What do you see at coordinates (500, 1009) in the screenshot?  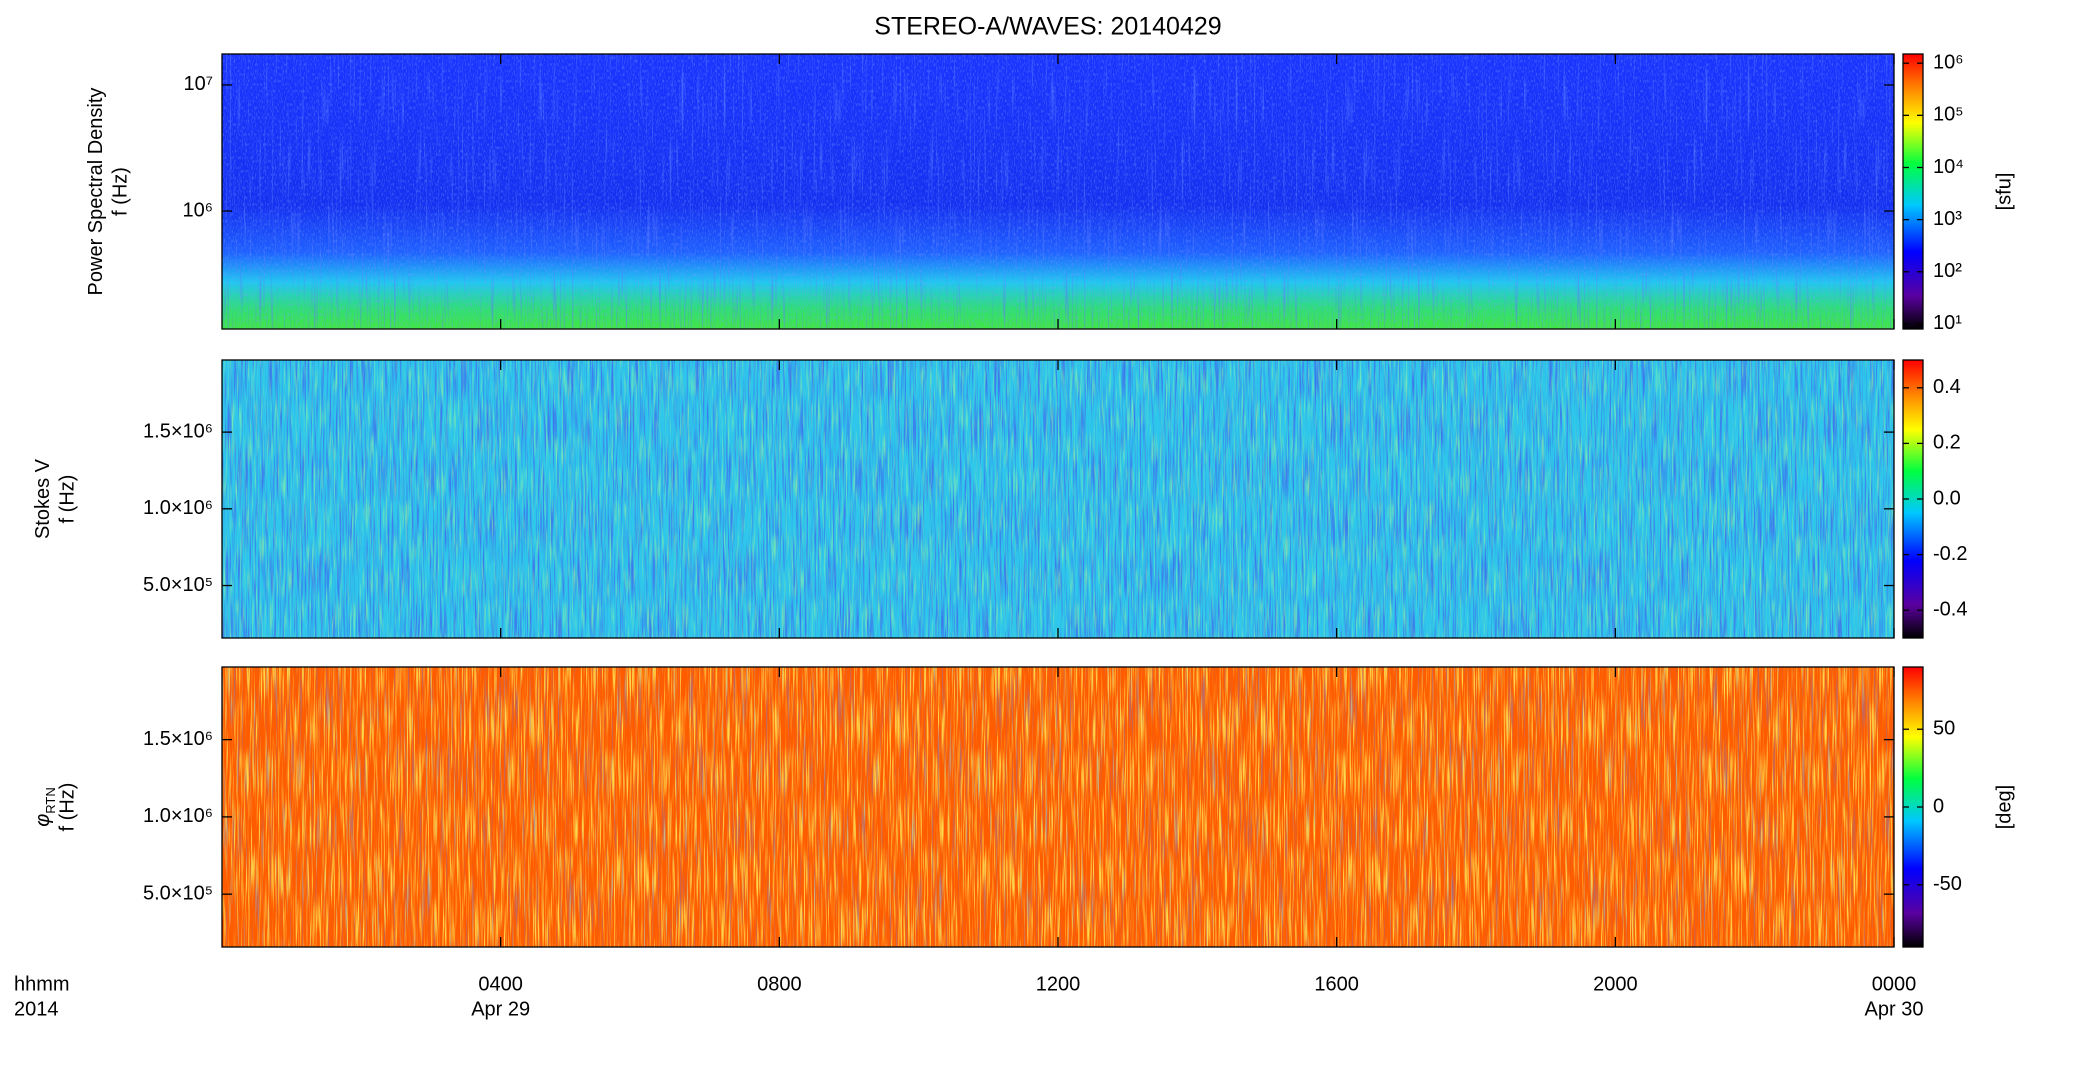 I see `date-label: Apr 29` at bounding box center [500, 1009].